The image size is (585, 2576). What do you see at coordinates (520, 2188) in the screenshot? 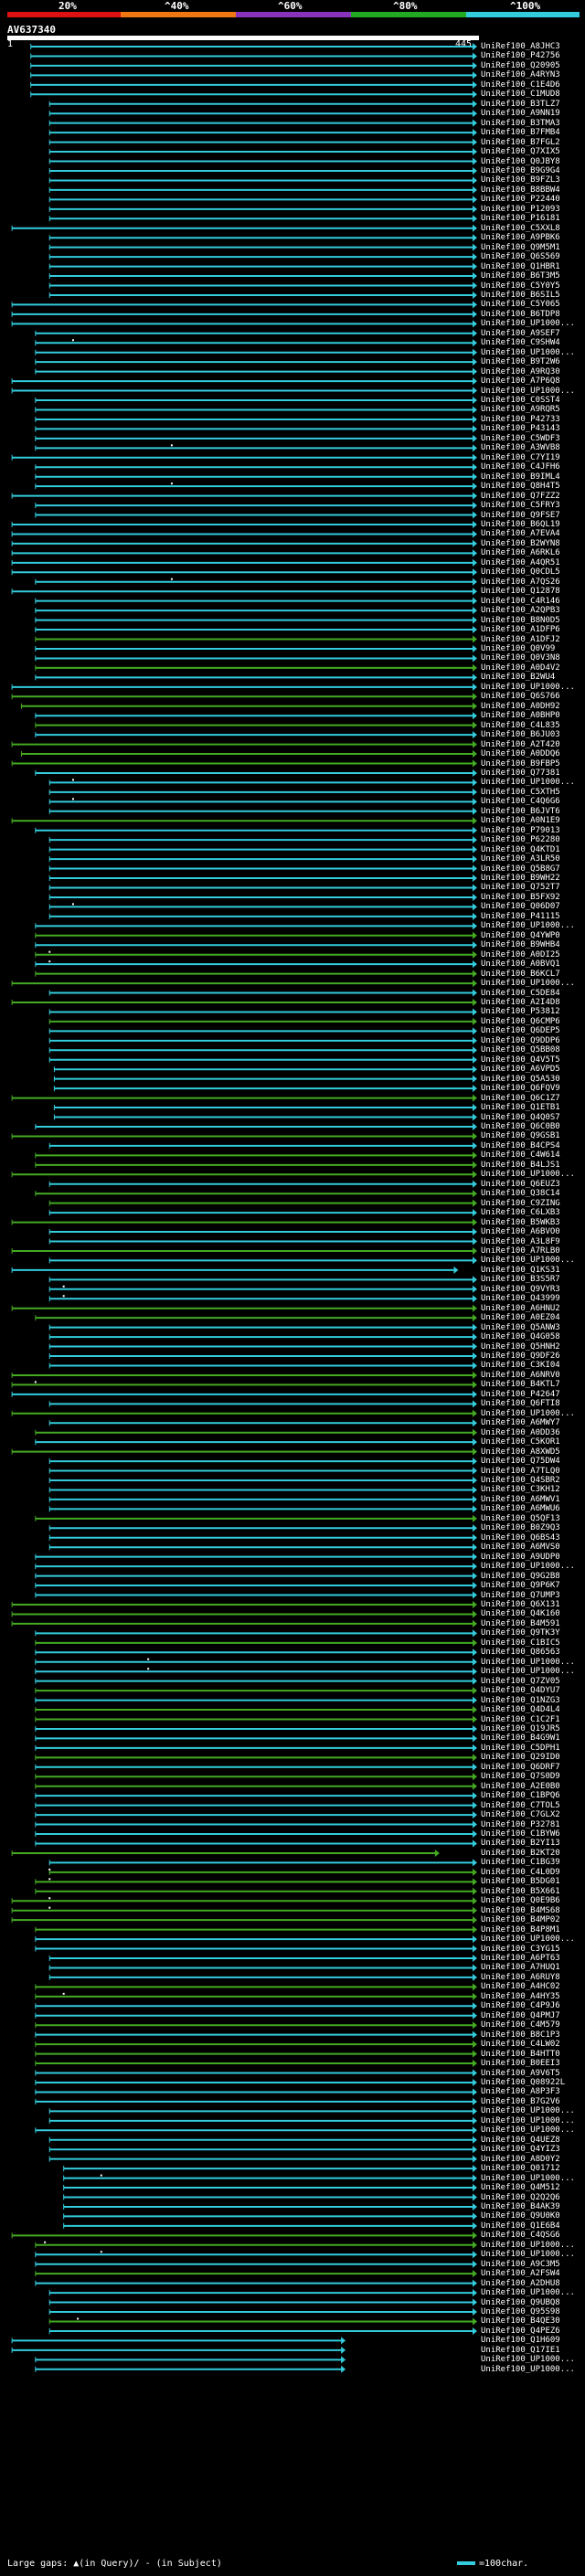
I see `hit-label: UniRef100_Q4M512` at bounding box center [520, 2188].